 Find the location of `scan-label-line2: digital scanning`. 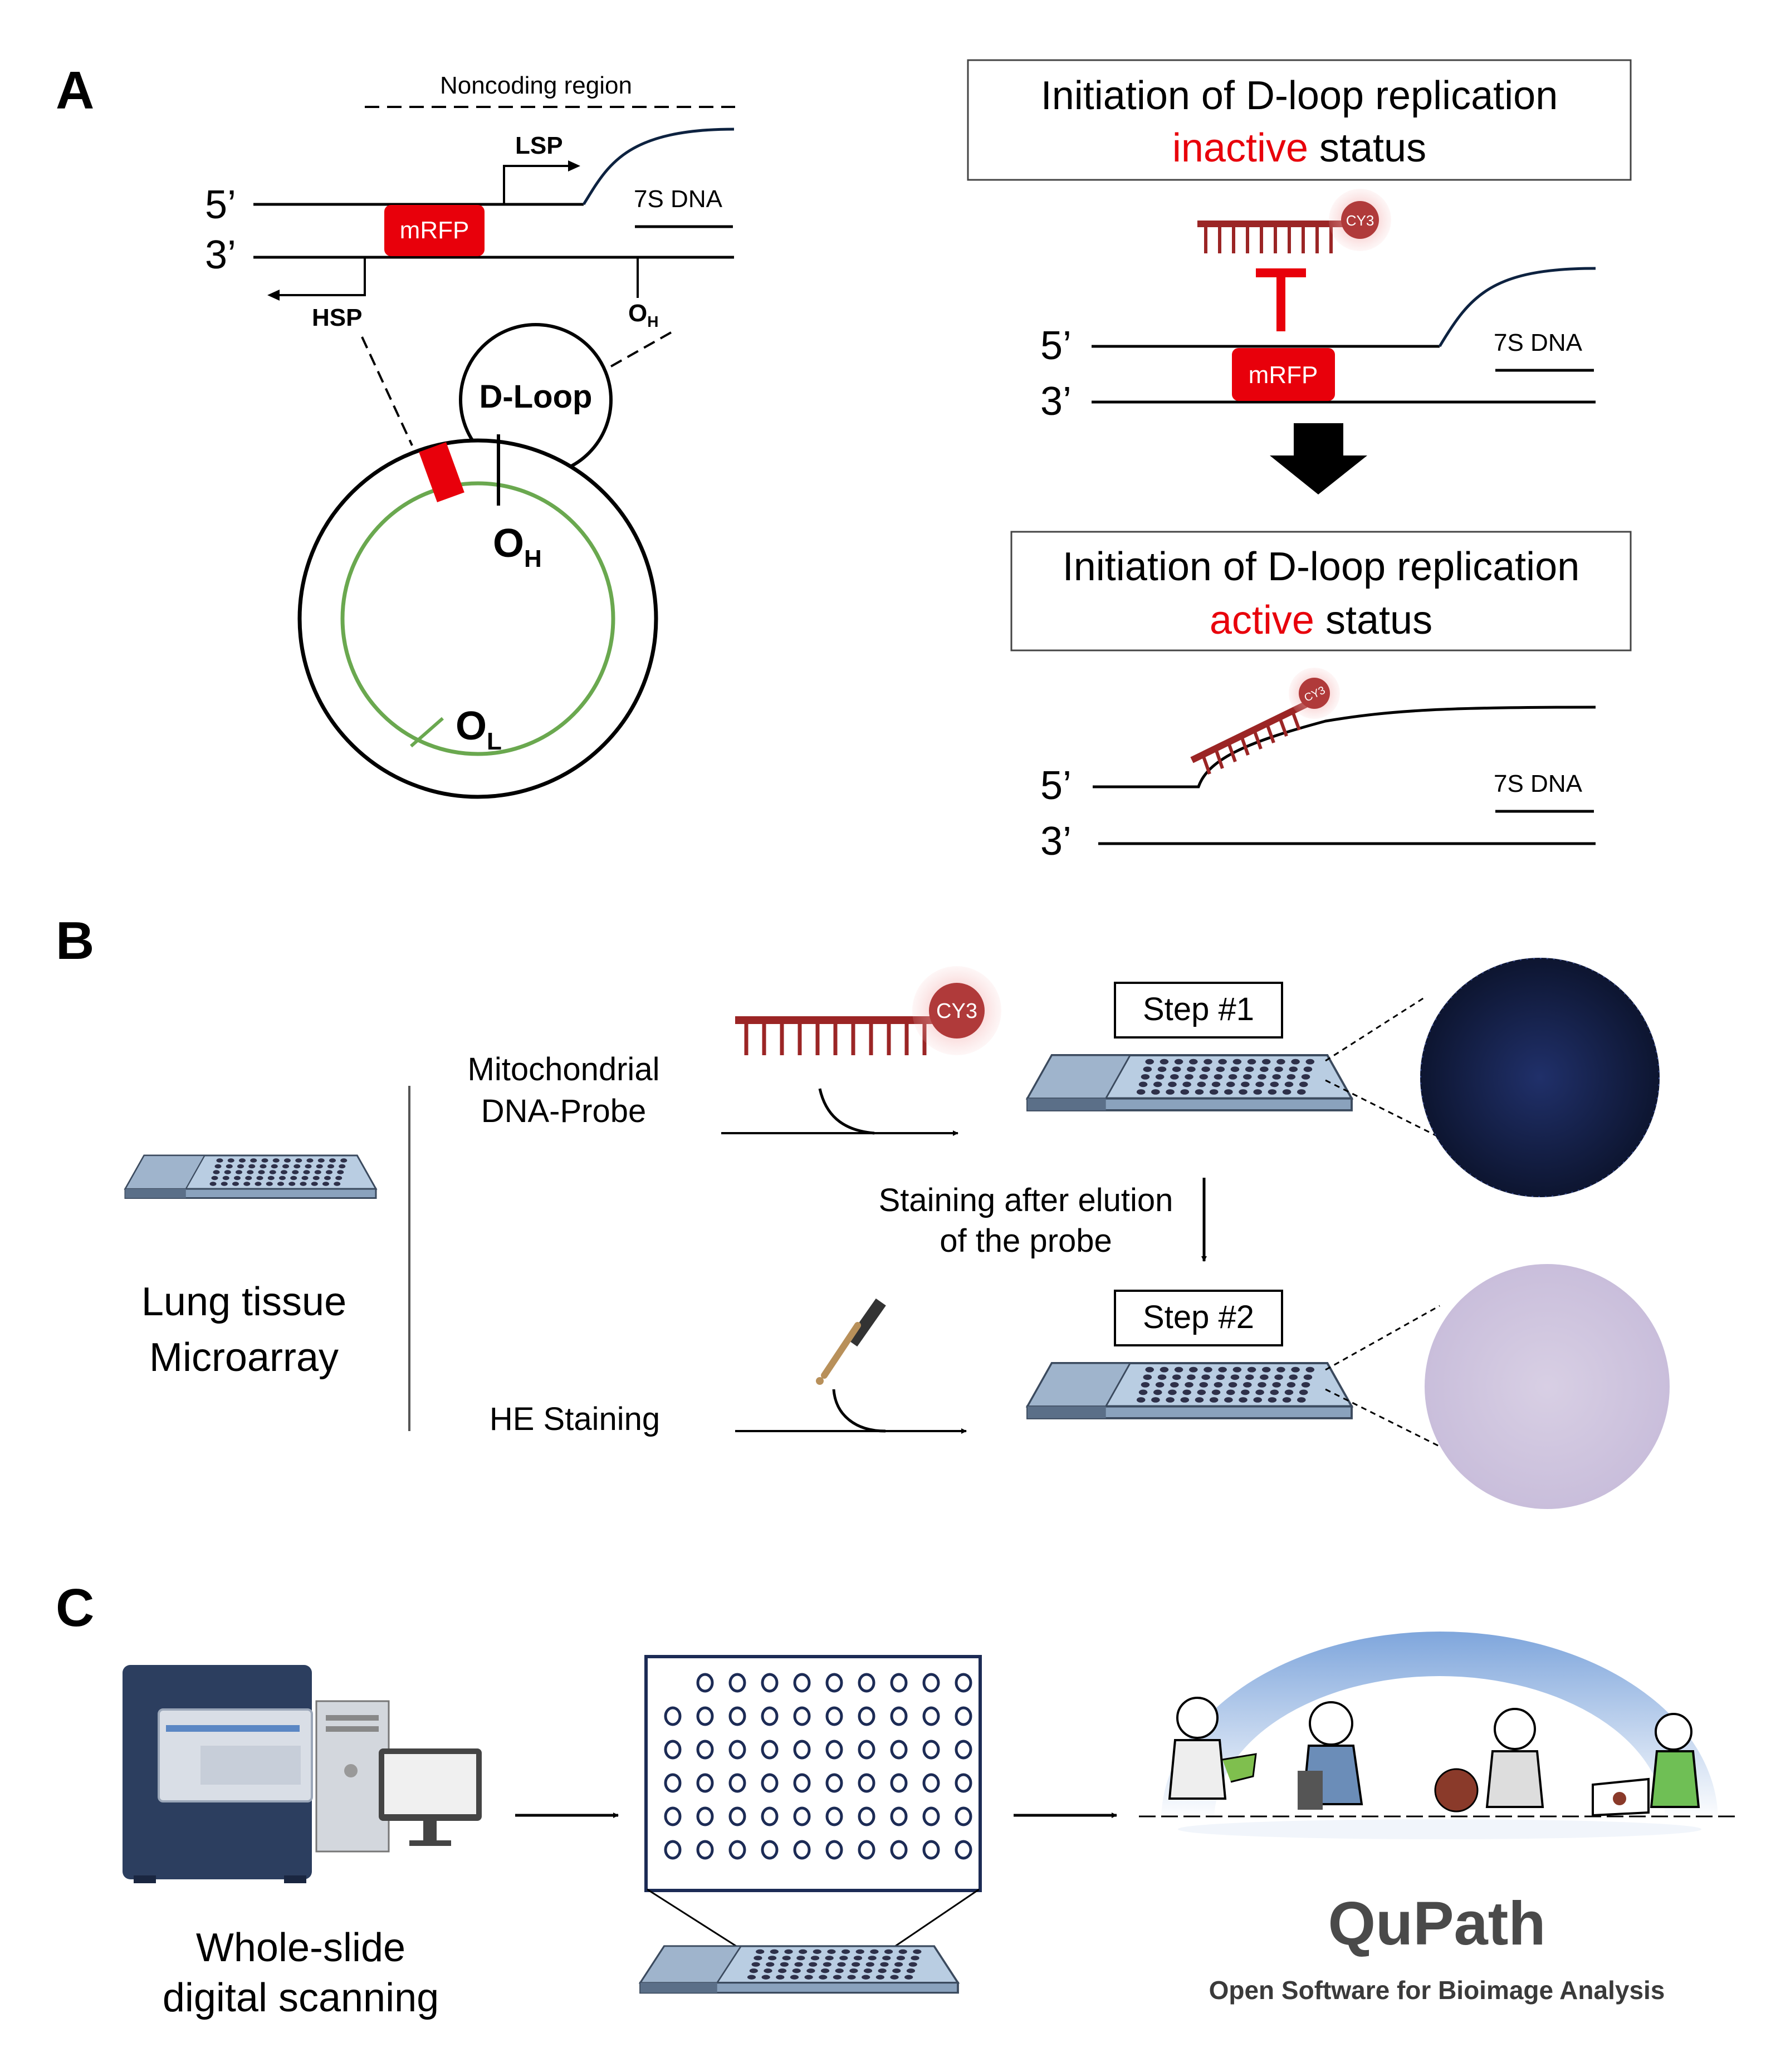

scan-label-line2: digital scanning is located at coordinates (301, 1998).